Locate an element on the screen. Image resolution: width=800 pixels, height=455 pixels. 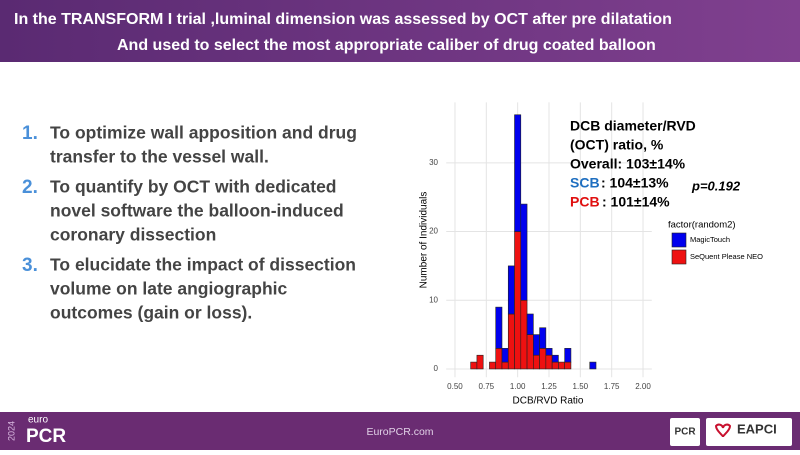
x-tick-label: 2.00 is located at coordinates (643, 386).